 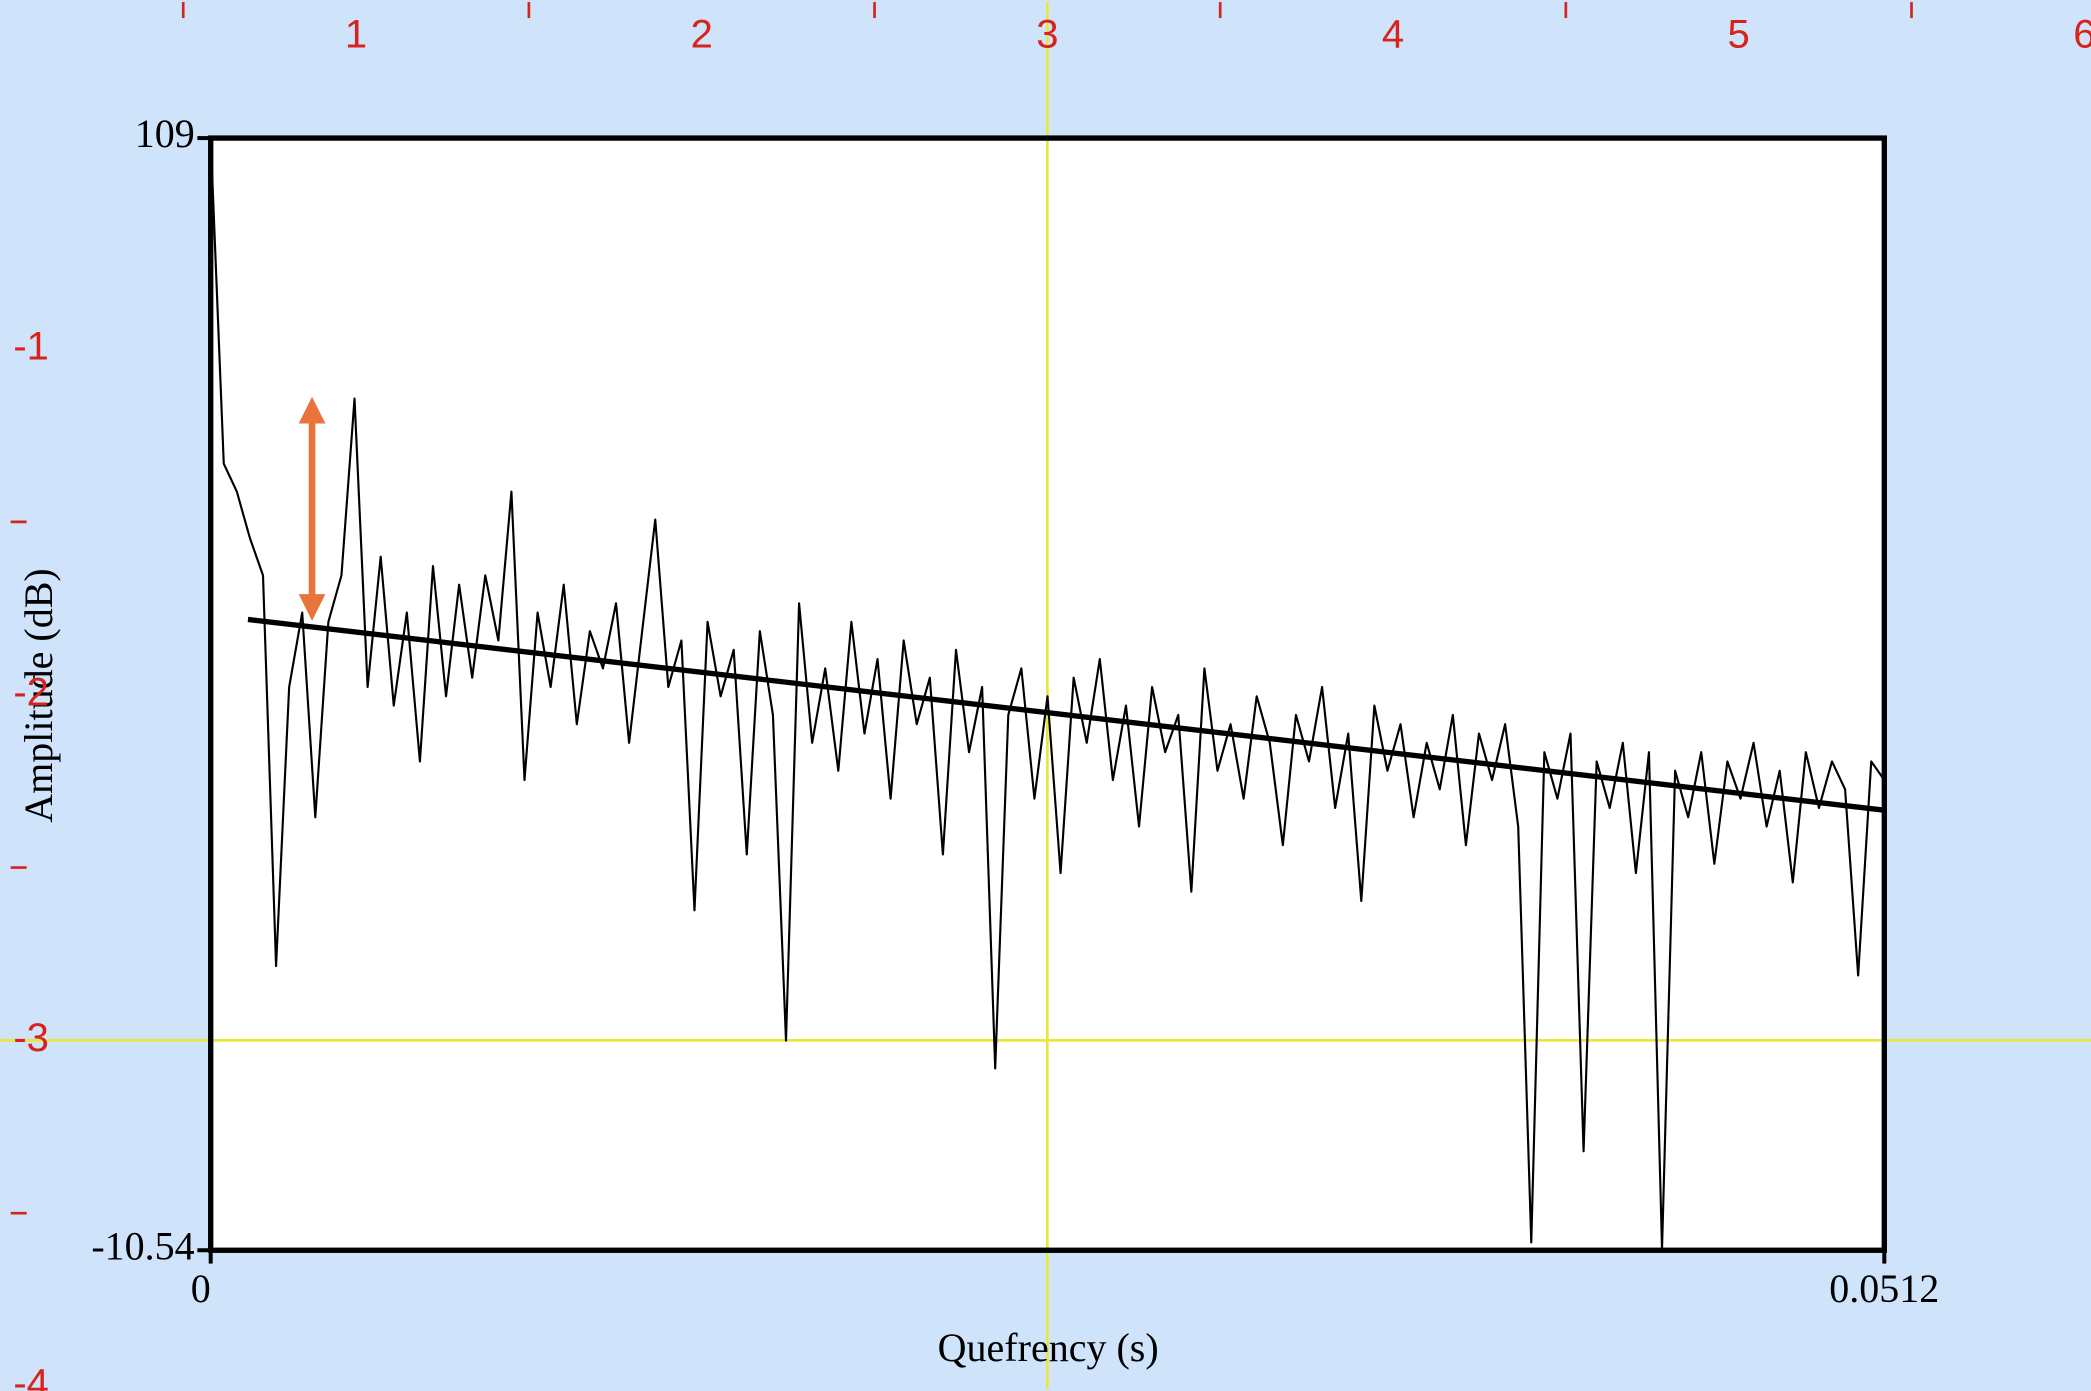 What do you see at coordinates (201, 1288) in the screenshot?
I see `x-tick-label: 0` at bounding box center [201, 1288].